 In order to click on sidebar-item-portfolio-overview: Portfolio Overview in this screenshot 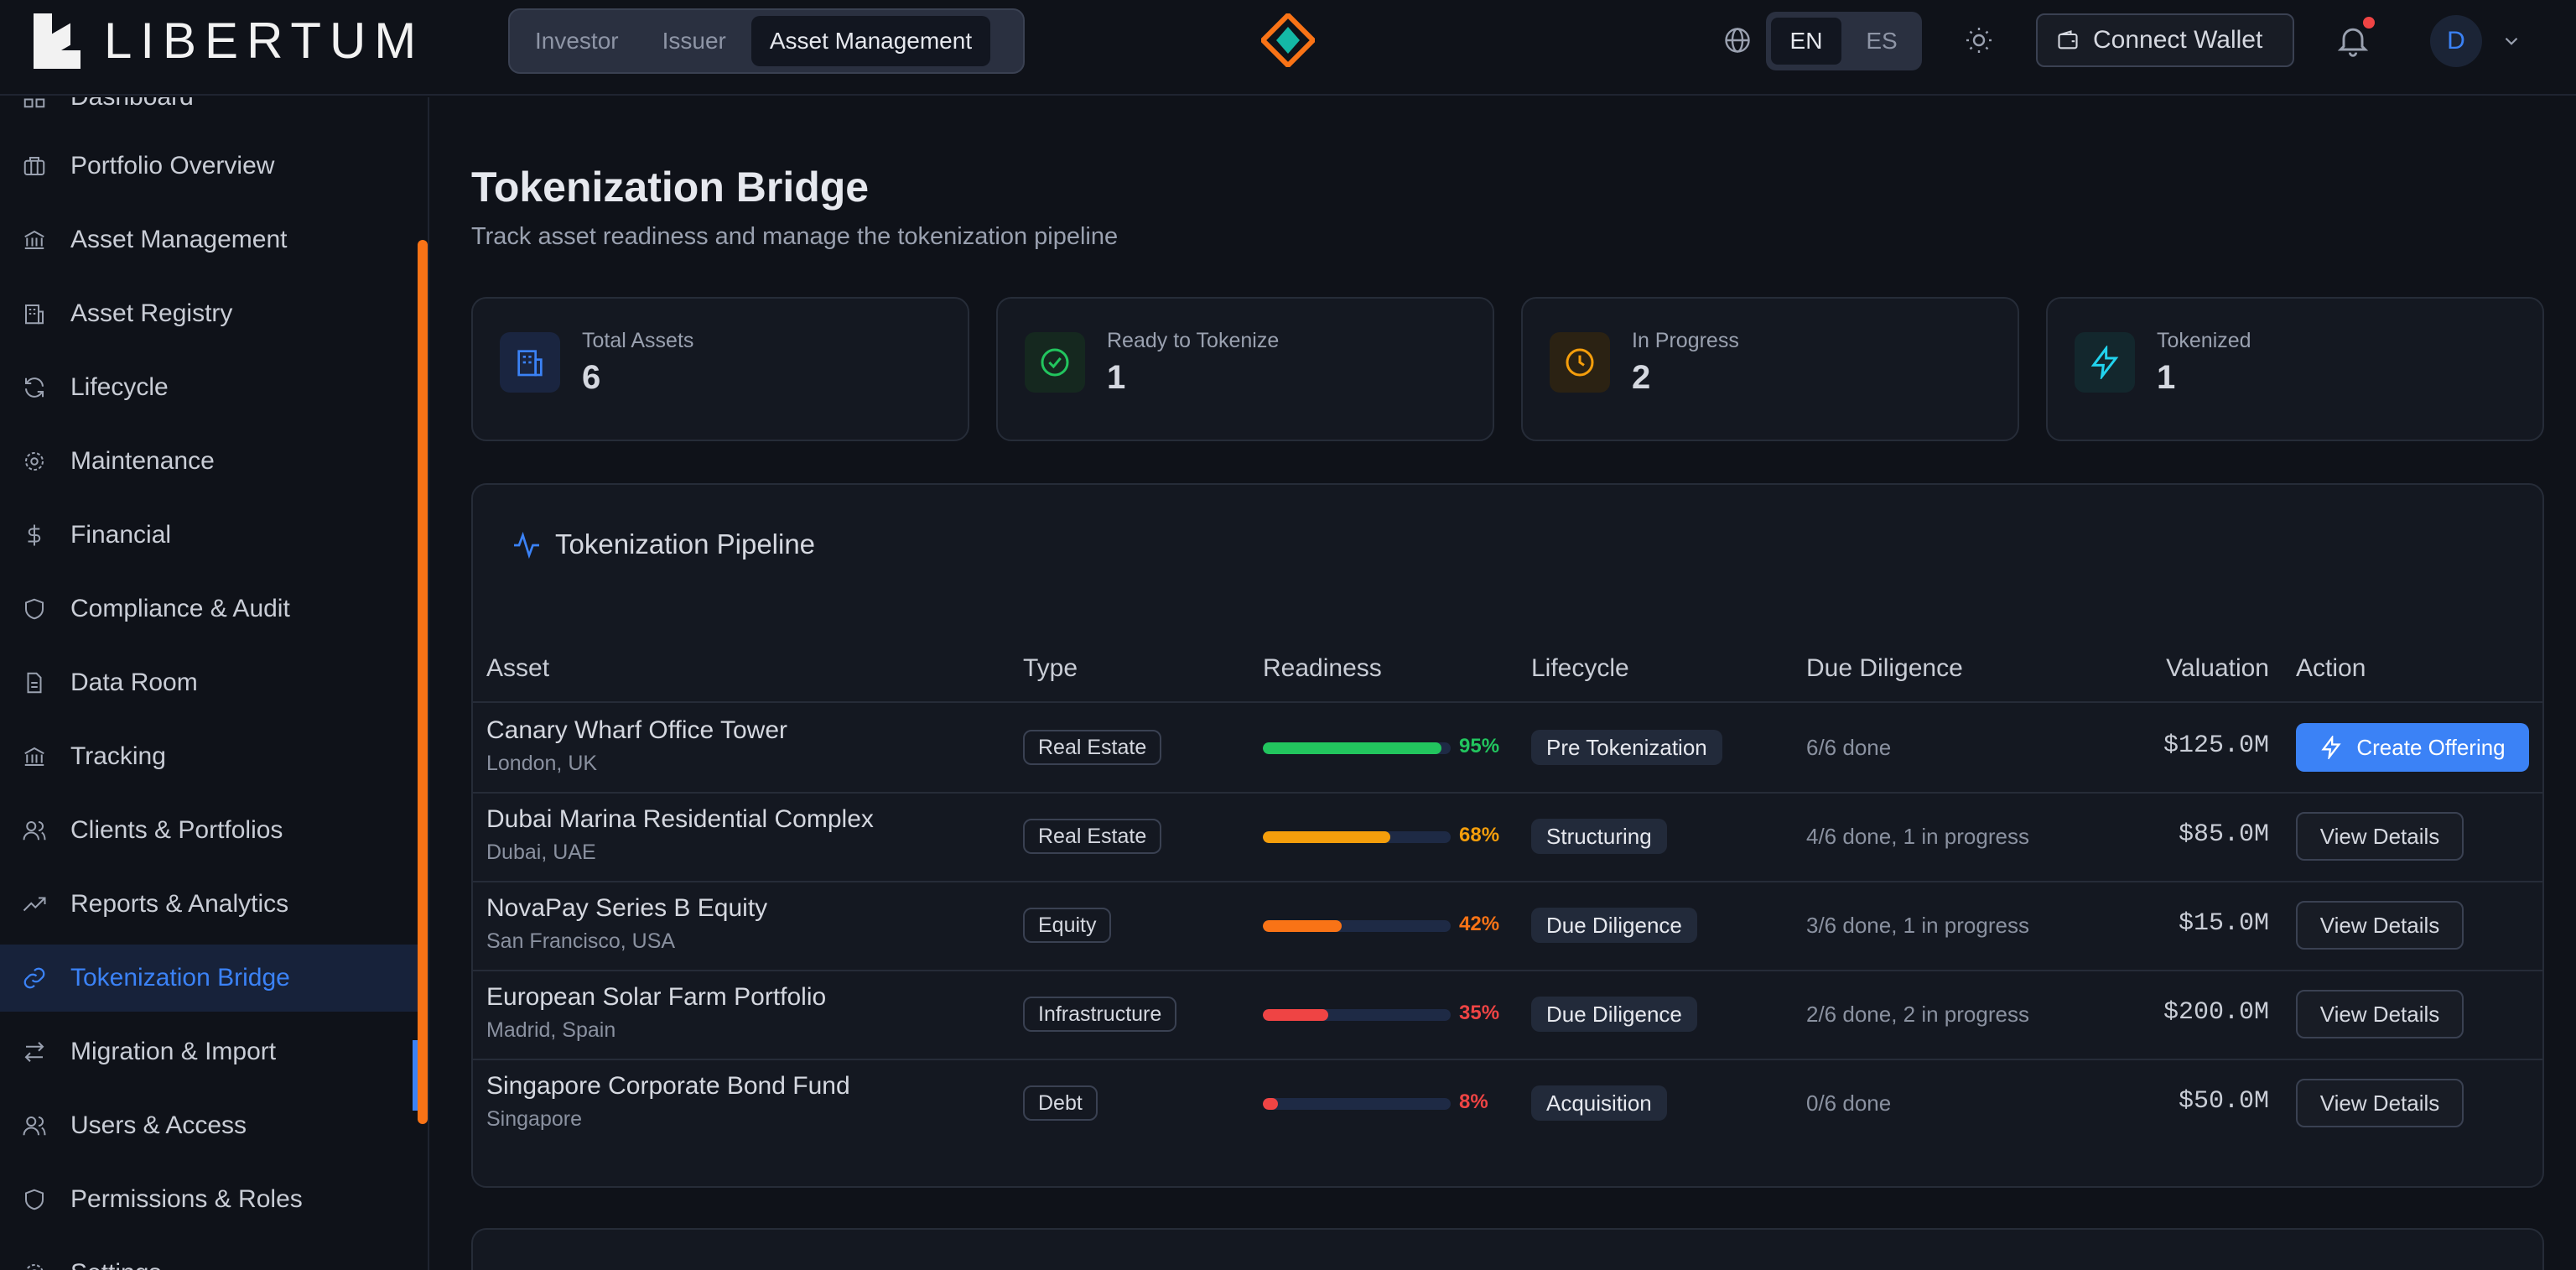, I will do `click(209, 166)`.